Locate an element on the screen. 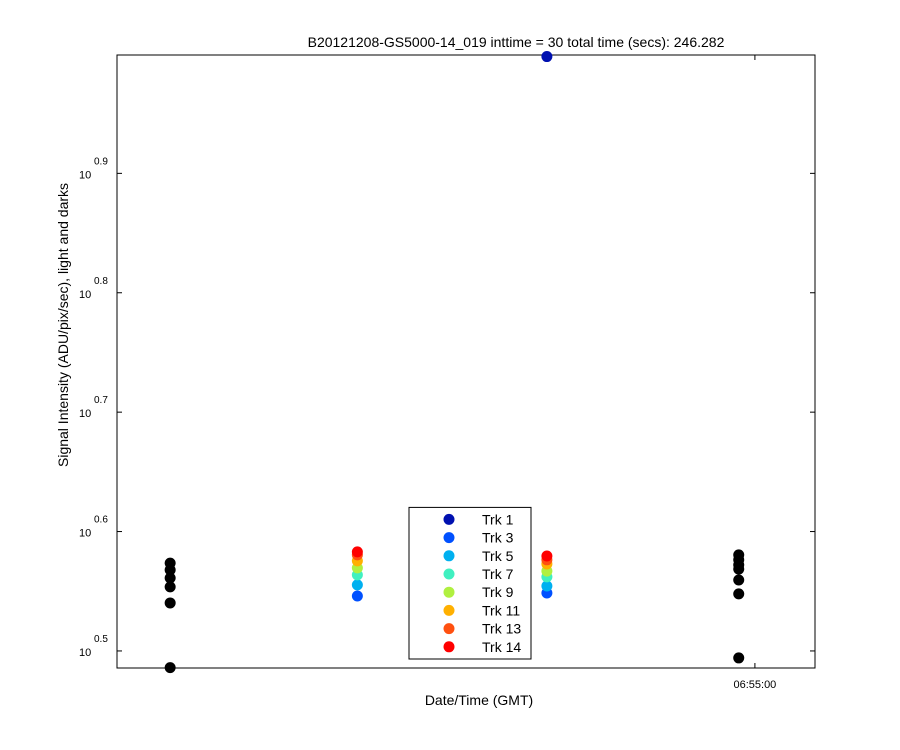  y-tick-exponent: 0.8 is located at coordinates (101, 281).